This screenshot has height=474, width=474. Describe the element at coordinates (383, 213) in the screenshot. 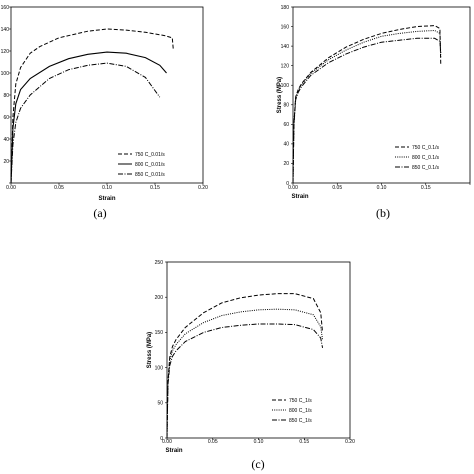

I see `panel-caption: (b)` at that location.